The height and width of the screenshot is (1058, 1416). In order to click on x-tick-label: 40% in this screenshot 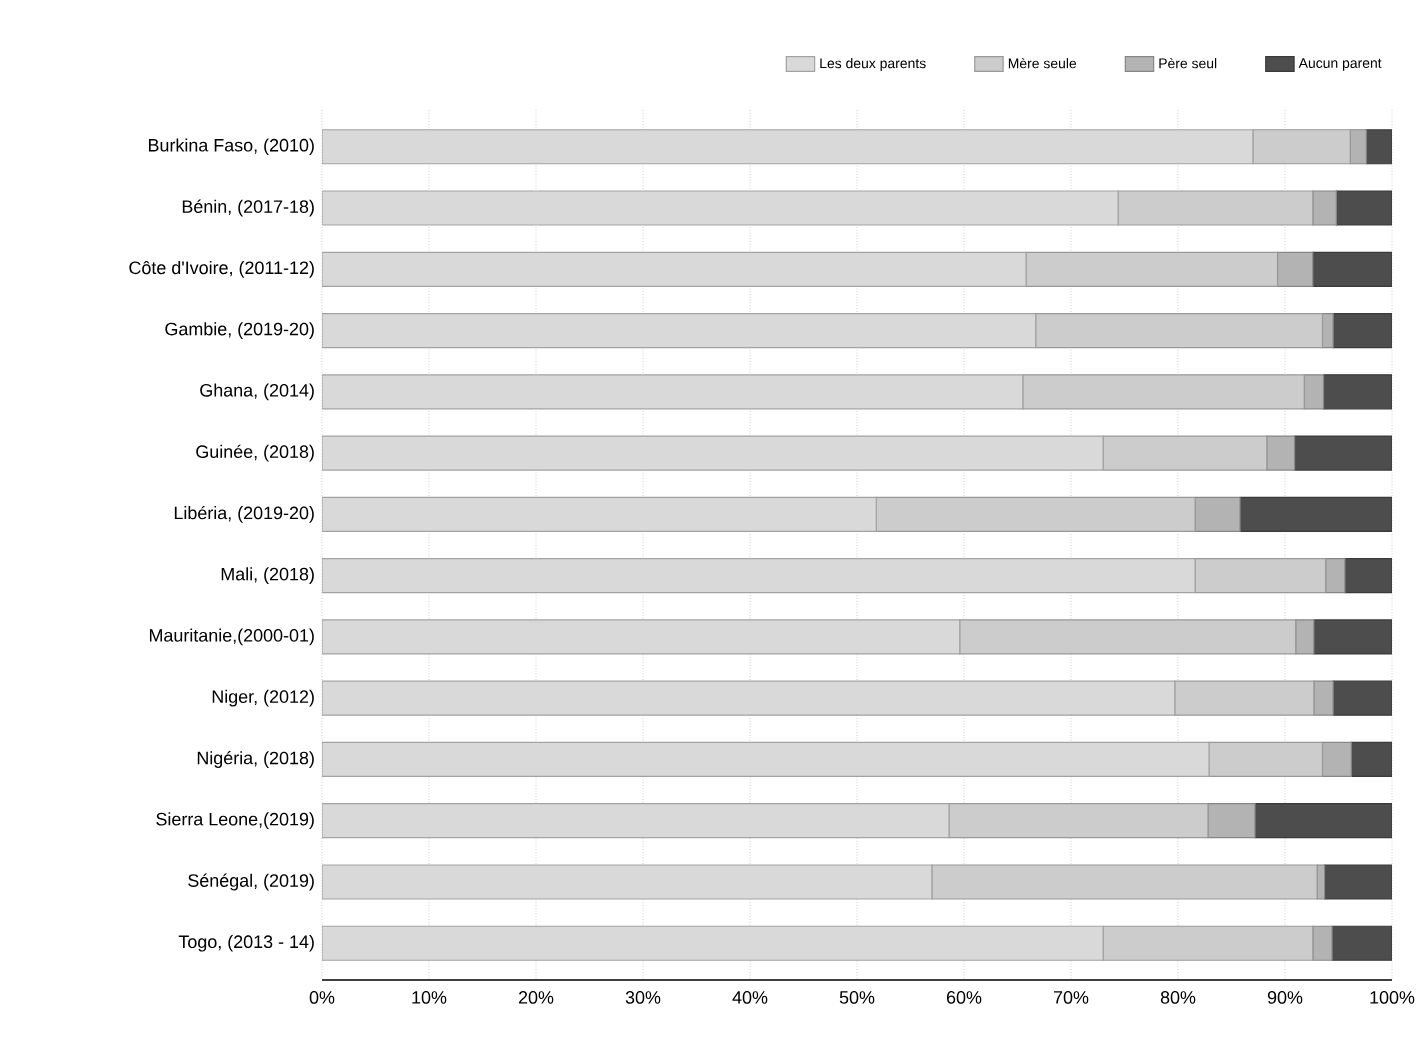, I will do `click(750, 997)`.